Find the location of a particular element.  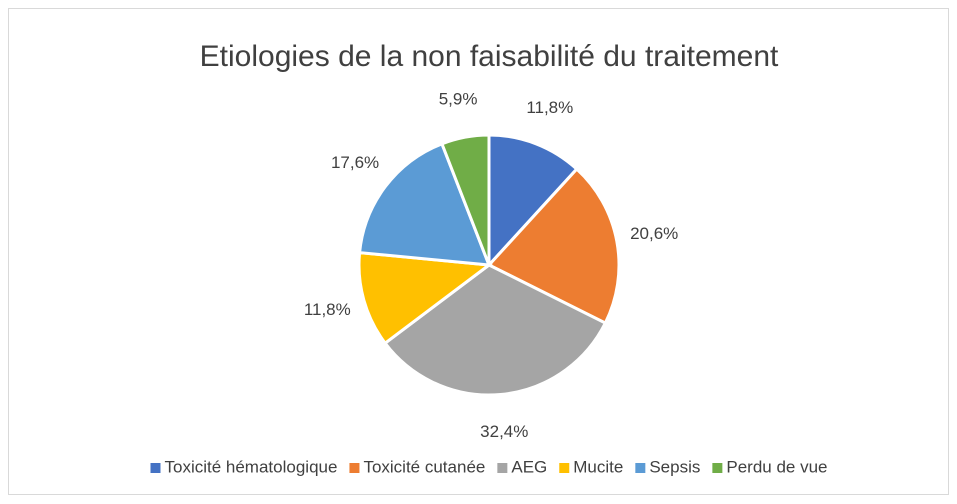

legend-label: Toxicité cutanée is located at coordinates (424, 466).